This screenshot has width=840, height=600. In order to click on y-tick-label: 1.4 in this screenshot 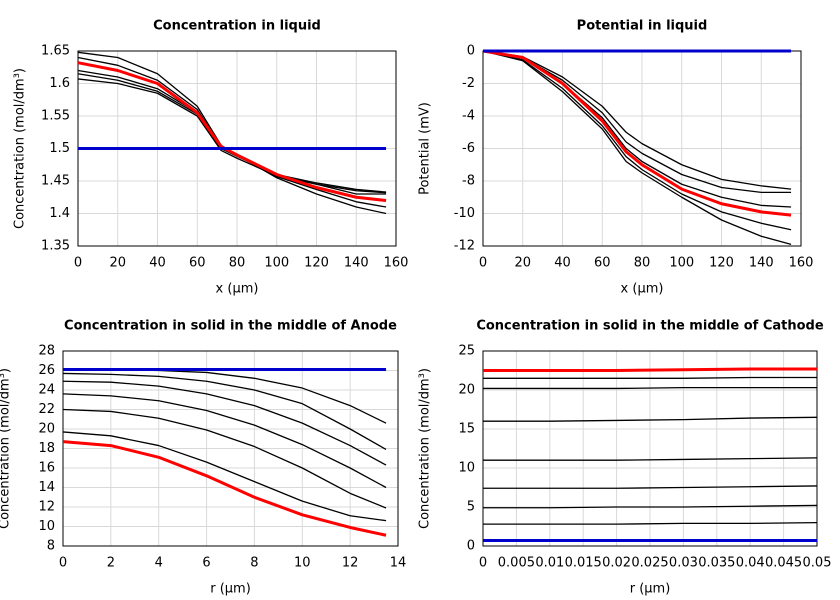, I will do `click(59, 213)`.